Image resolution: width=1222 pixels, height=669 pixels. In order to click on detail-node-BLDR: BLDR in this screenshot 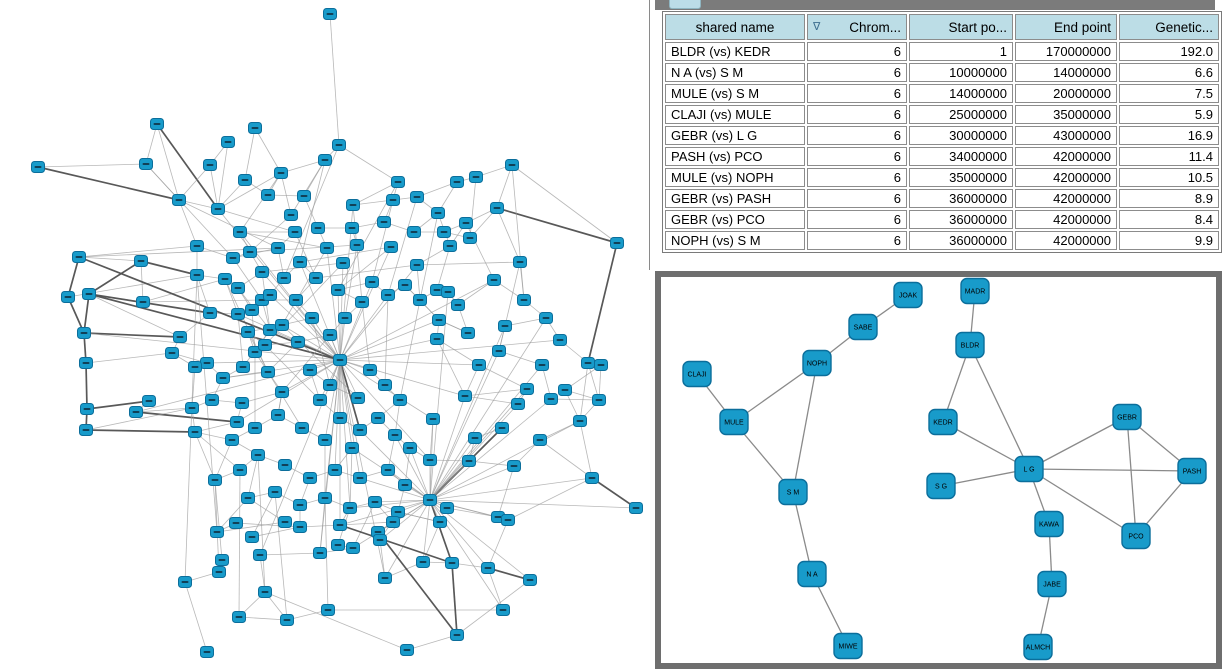, I will do `click(970, 345)`.